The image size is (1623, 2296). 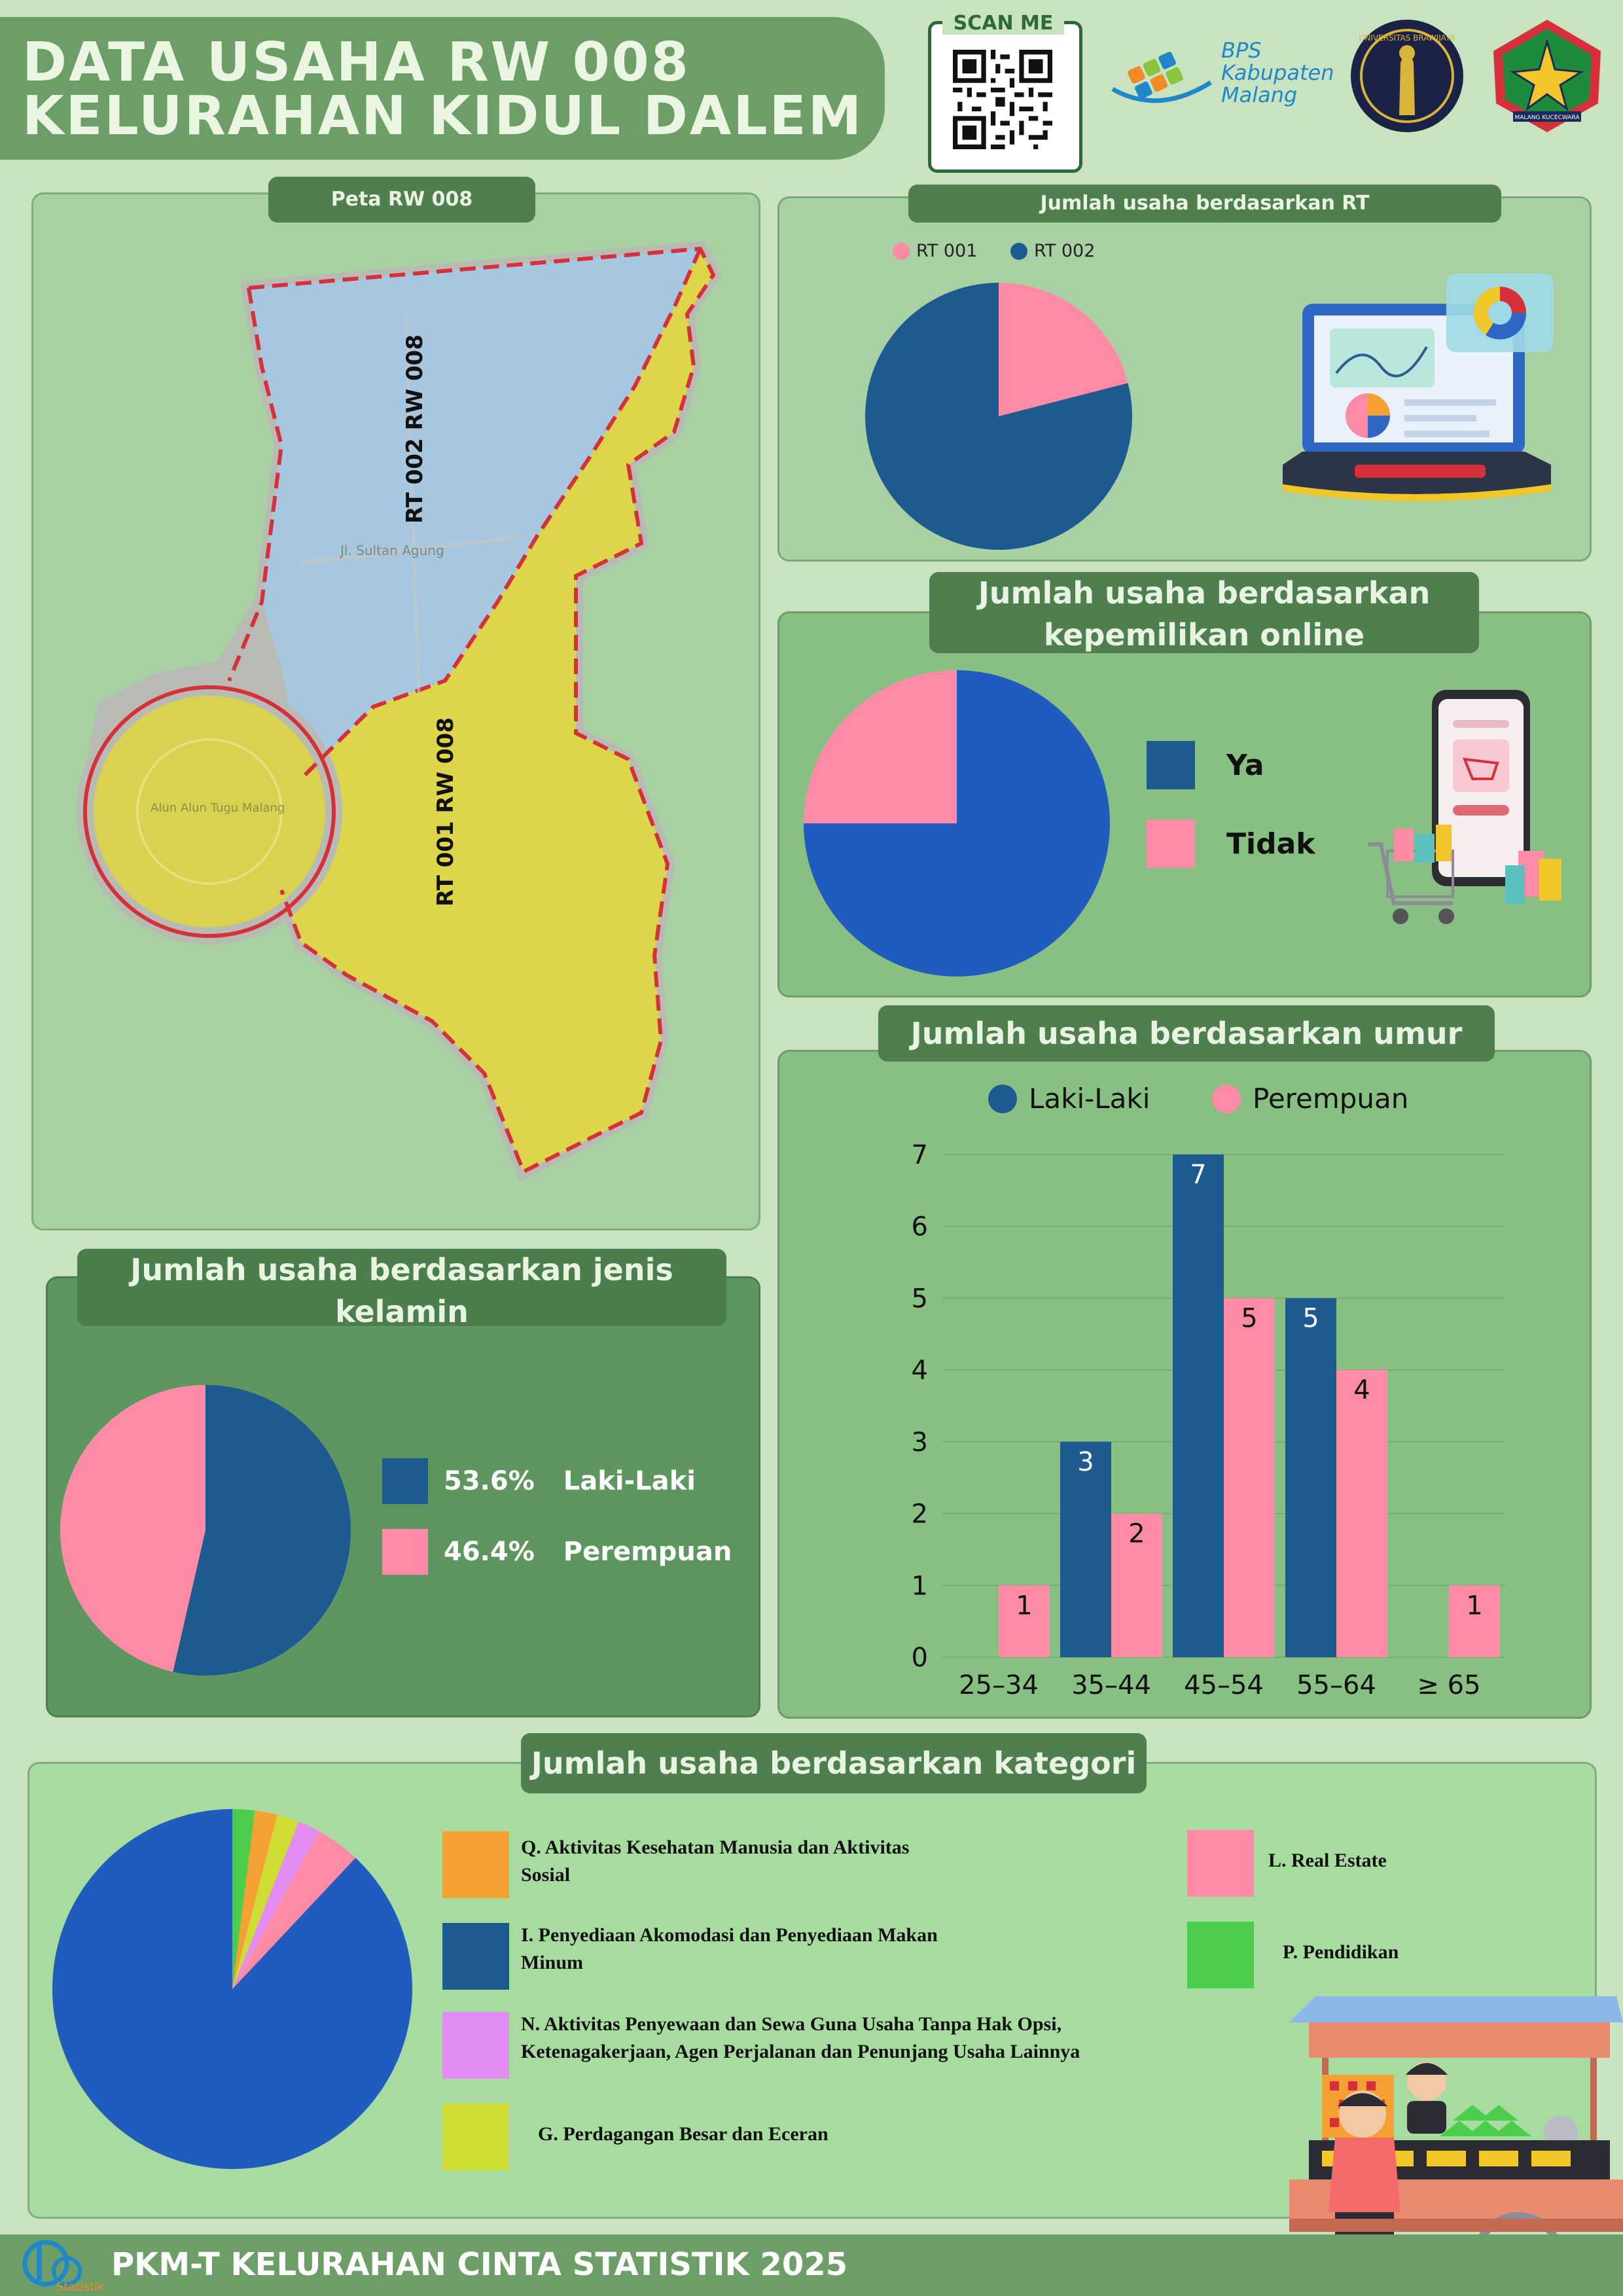 What do you see at coordinates (1111, 1685) in the screenshot?
I see `age-xtick-label: 35–44` at bounding box center [1111, 1685].